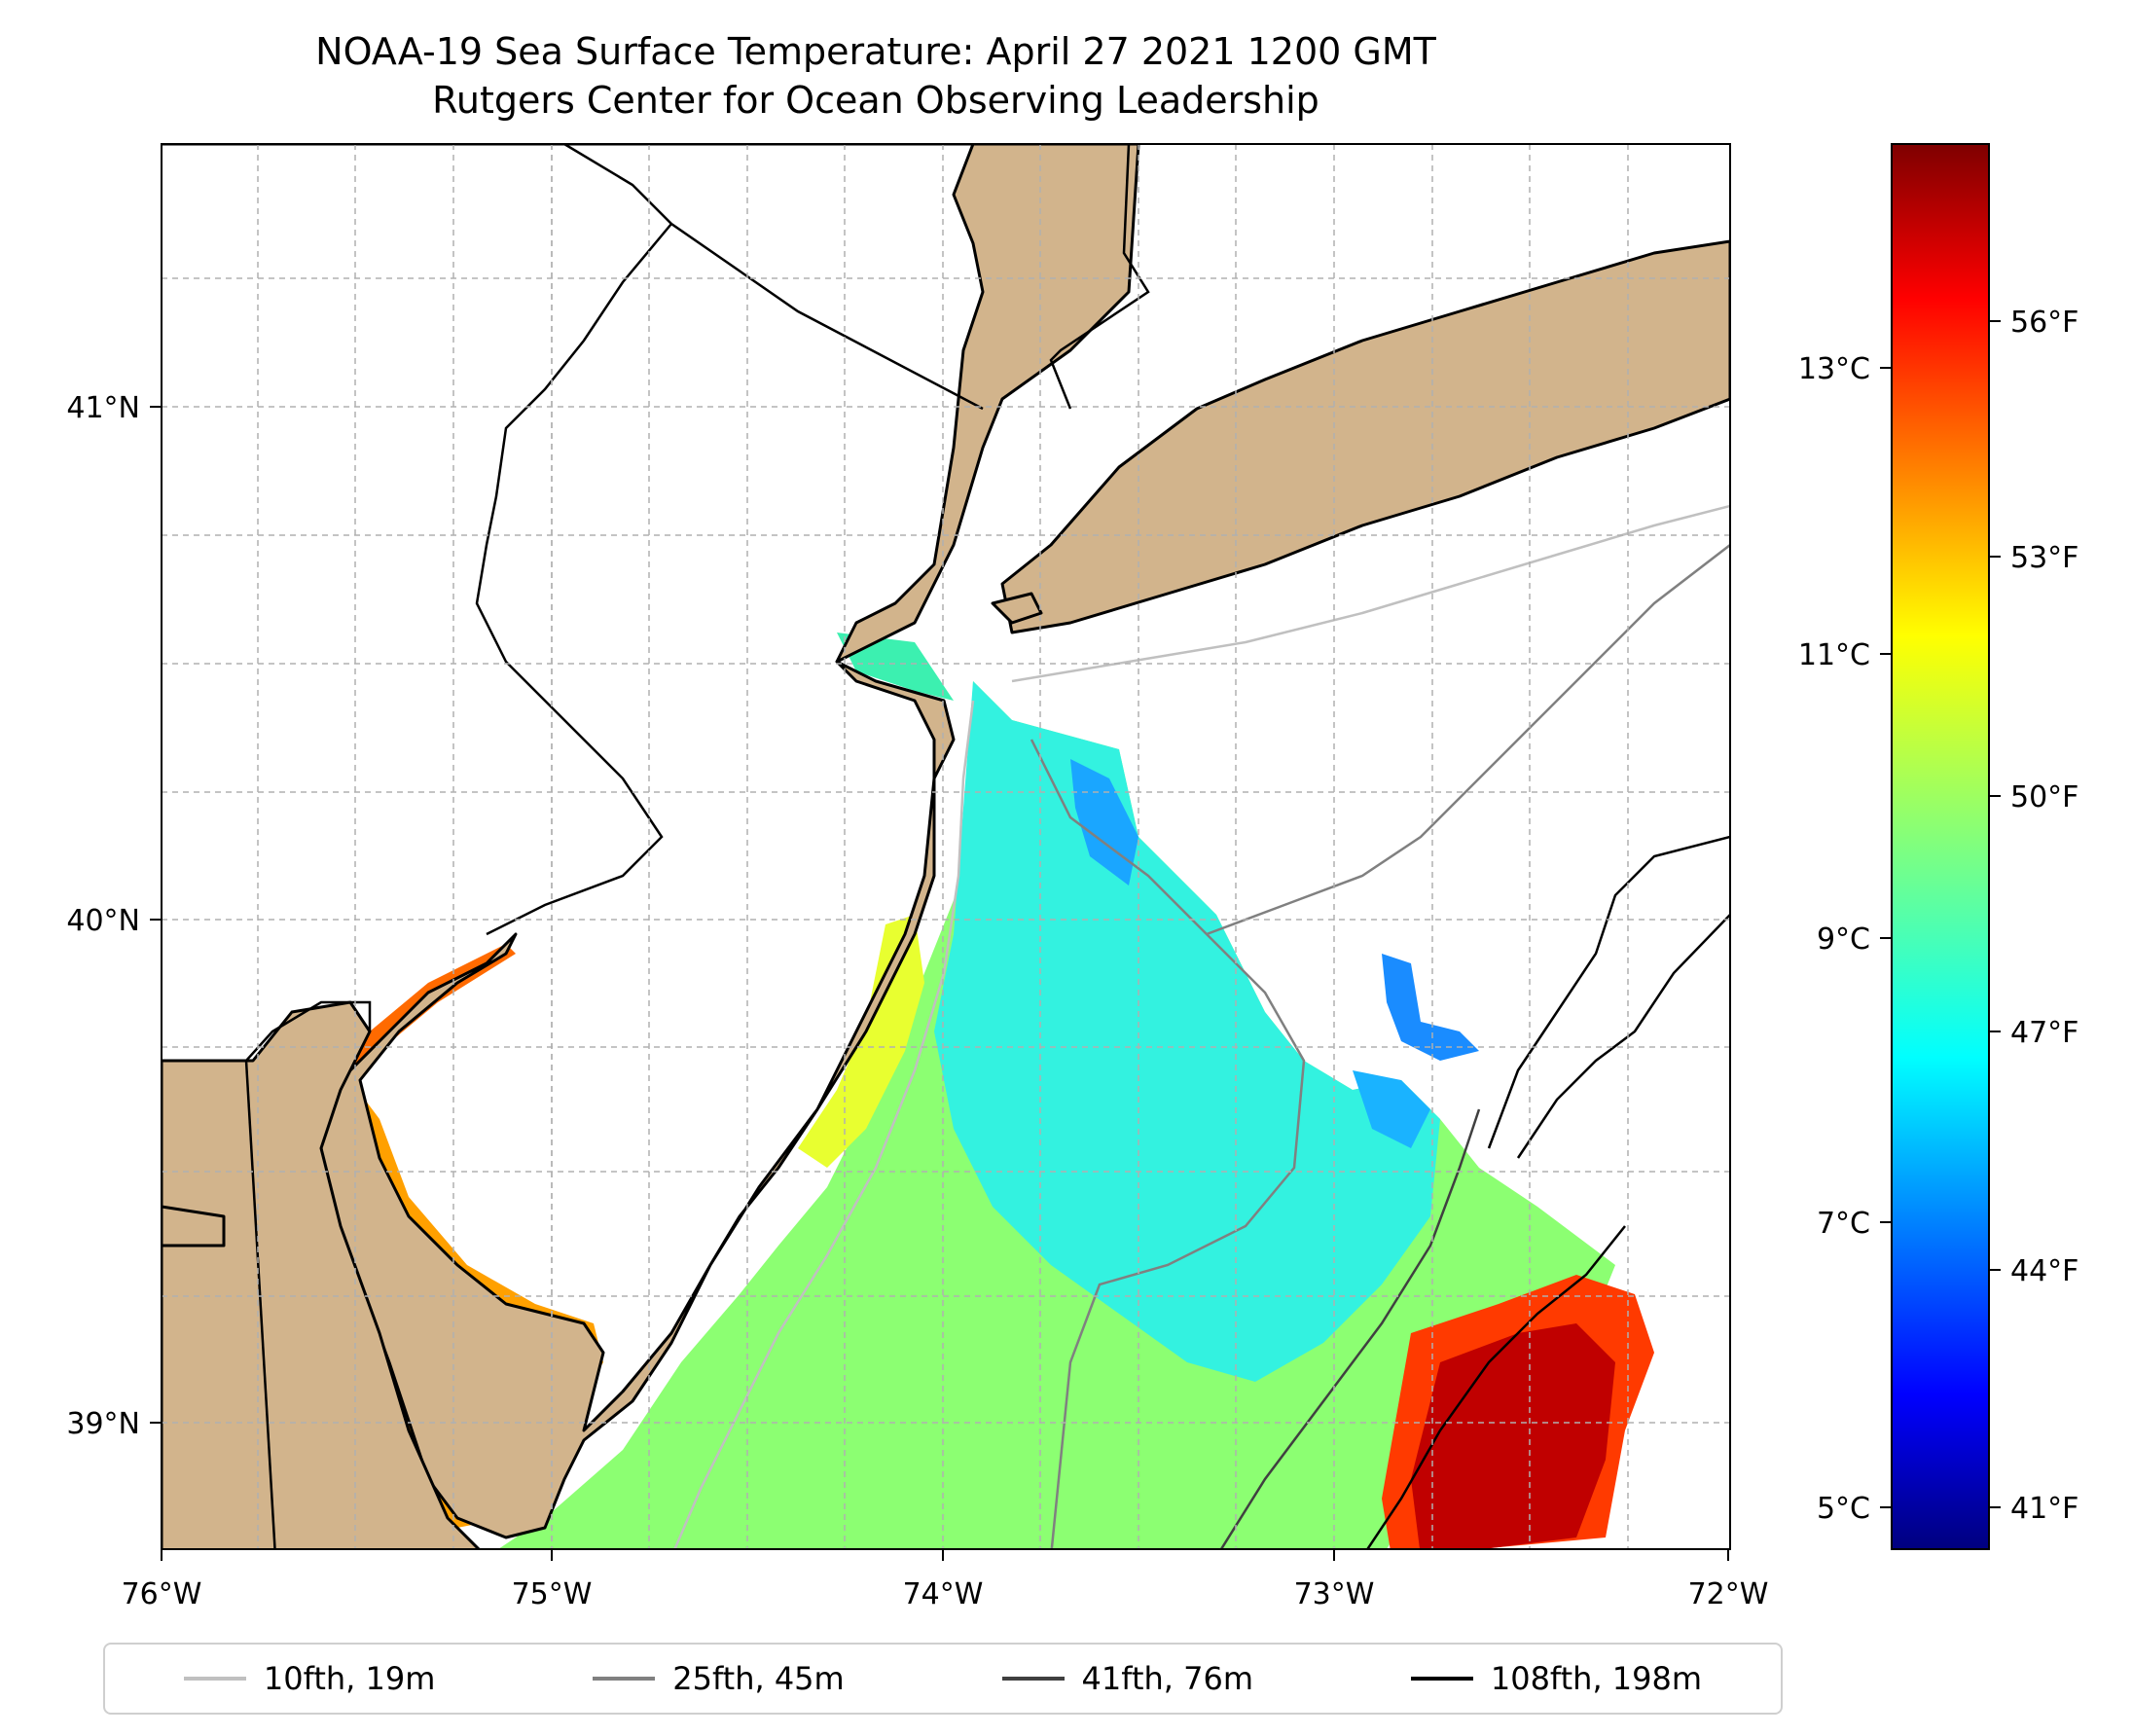  What do you see at coordinates (2044, 1509) in the screenshot?
I see `fahrenheit-tick-label: 41°F` at bounding box center [2044, 1509].